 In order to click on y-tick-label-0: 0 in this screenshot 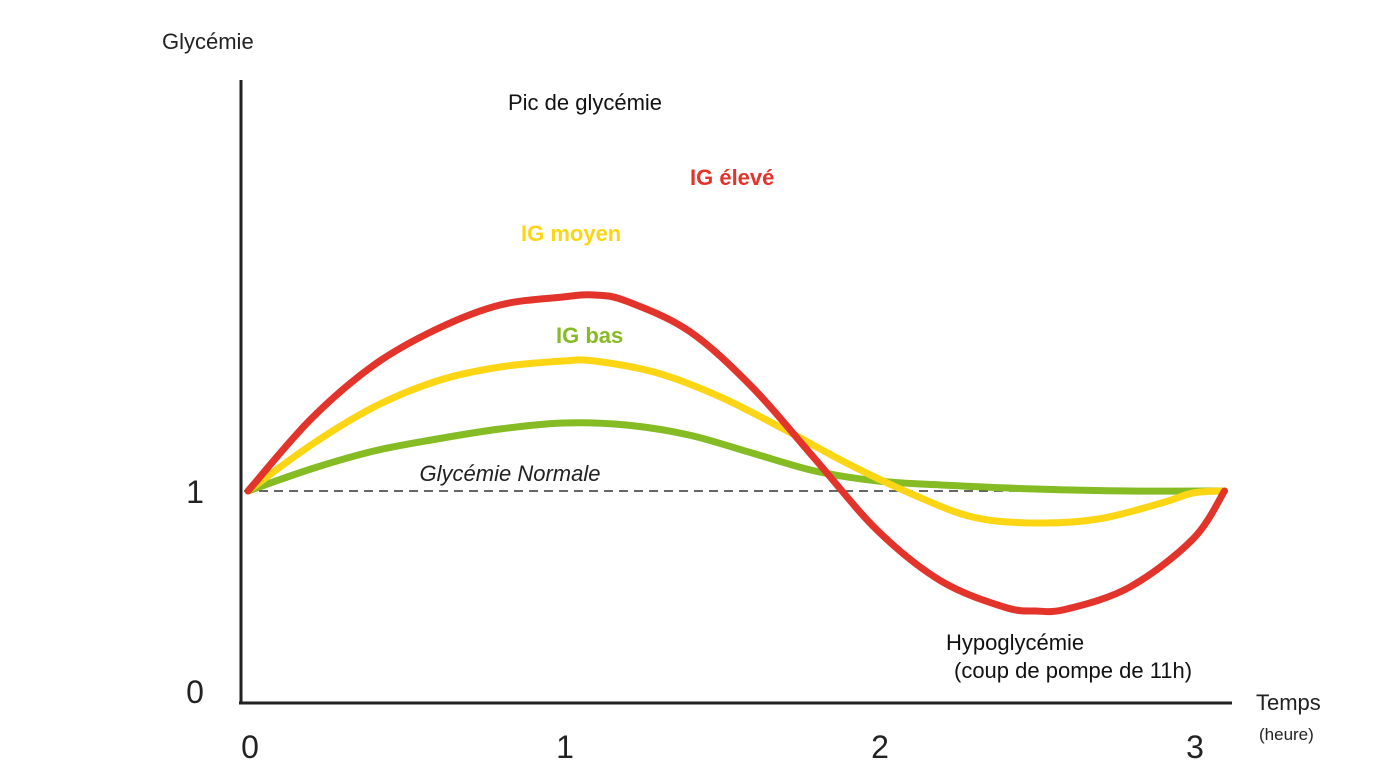, I will do `click(195, 692)`.